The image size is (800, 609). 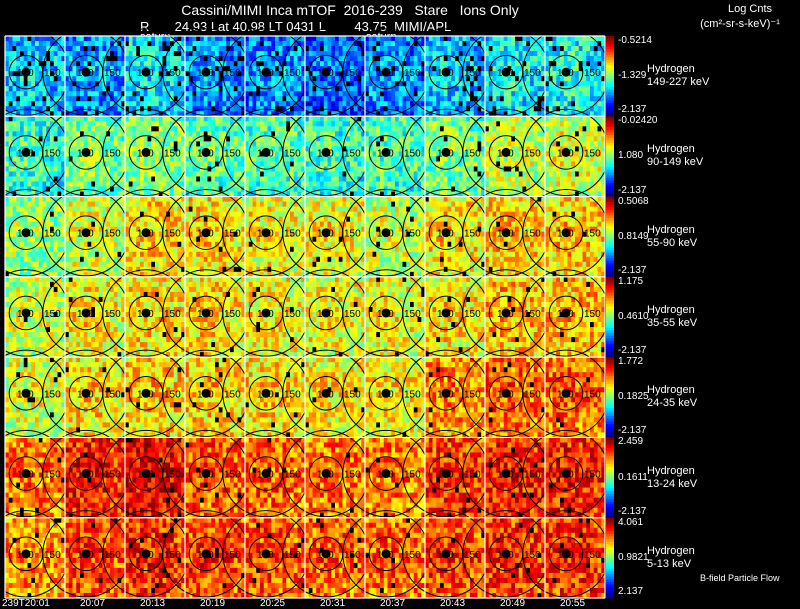 What do you see at coordinates (671, 69) in the screenshot?
I see `species-label: Hydrogen` at bounding box center [671, 69].